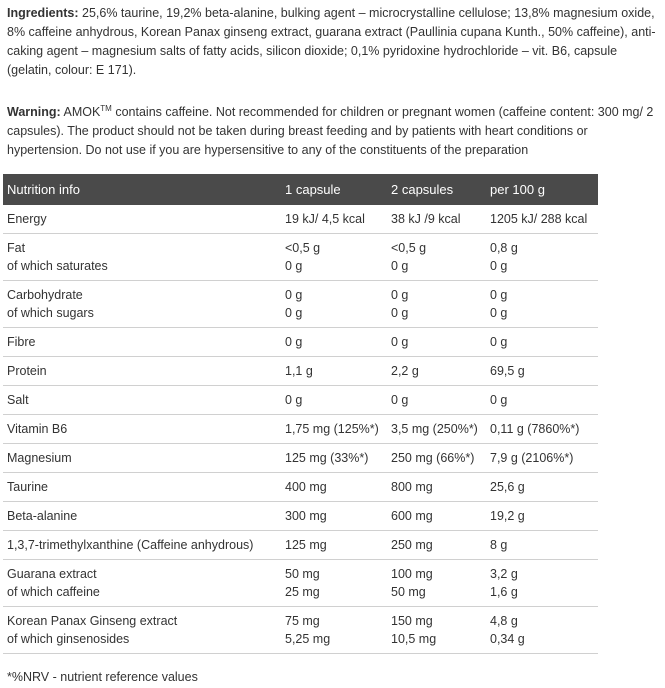  I want to click on cell-line: Salt, so click(18, 400).